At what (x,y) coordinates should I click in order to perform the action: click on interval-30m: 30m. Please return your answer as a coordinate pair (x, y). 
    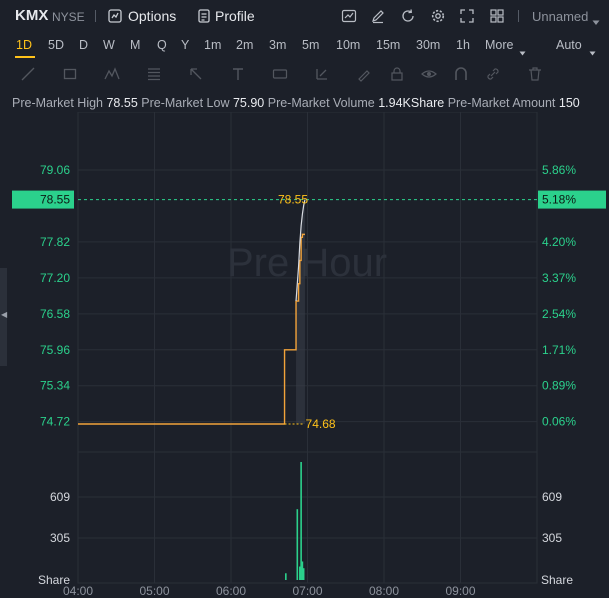
    Looking at the image, I should click on (428, 45).